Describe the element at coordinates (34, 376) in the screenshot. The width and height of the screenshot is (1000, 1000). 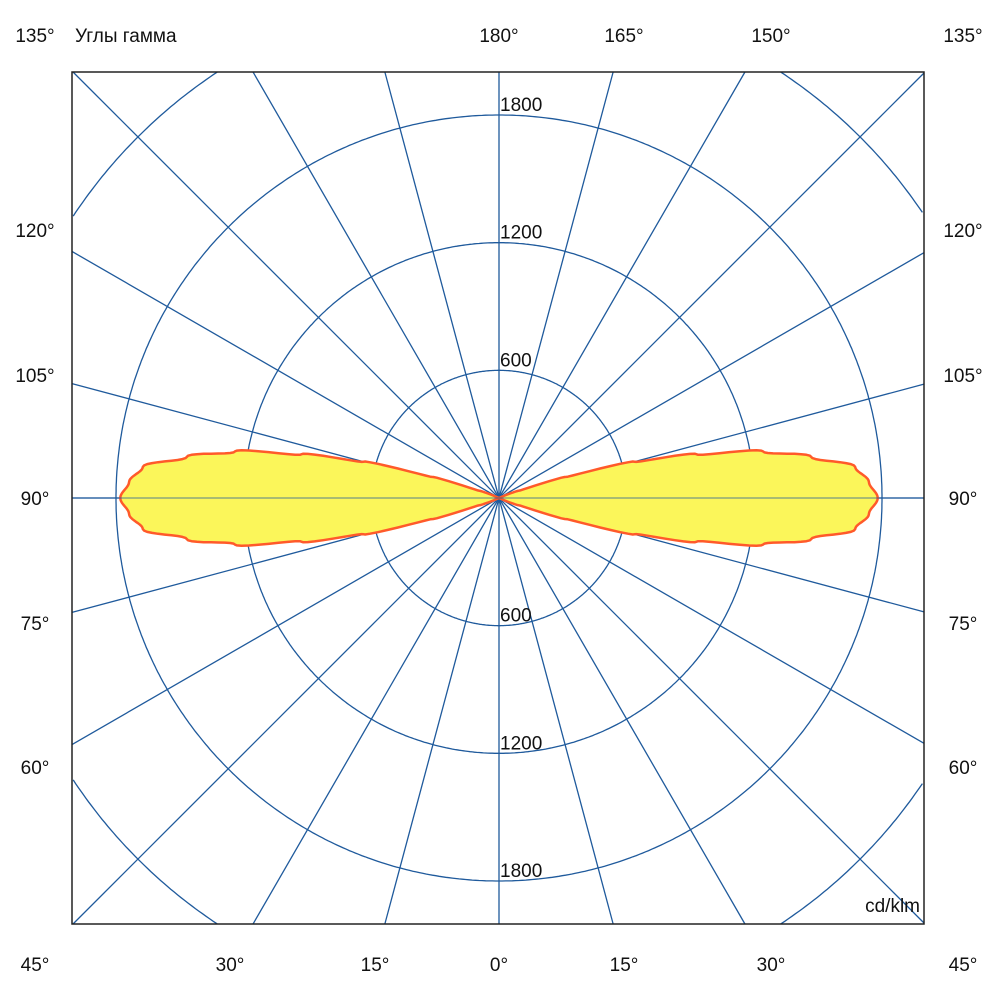
I see `angle-label-left: 105°` at that location.